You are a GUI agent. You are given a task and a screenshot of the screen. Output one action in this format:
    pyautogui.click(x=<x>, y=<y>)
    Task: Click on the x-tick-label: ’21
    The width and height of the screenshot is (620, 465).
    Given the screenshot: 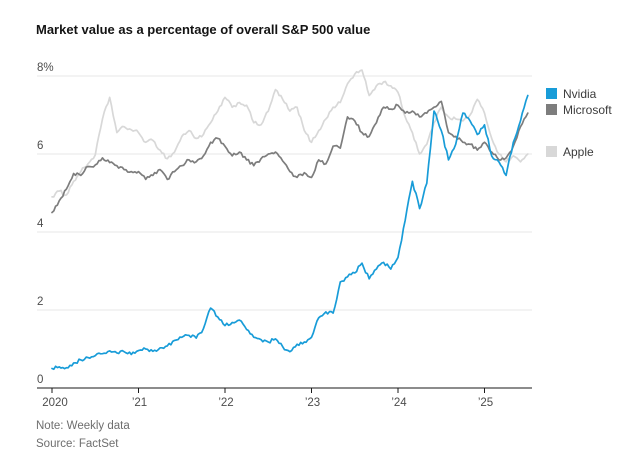 What is the action you would take?
    pyautogui.click(x=139, y=403)
    